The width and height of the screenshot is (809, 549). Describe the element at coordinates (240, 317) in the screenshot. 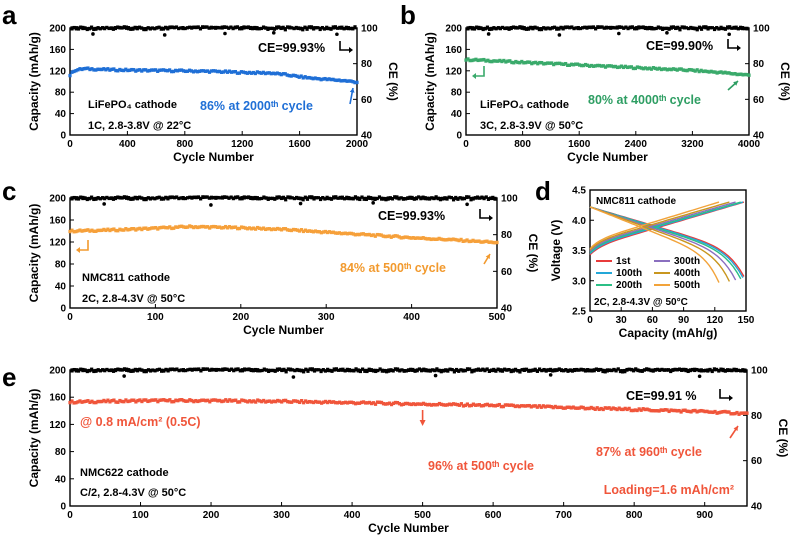

I see `panel-c-xtick-label: 200` at that location.